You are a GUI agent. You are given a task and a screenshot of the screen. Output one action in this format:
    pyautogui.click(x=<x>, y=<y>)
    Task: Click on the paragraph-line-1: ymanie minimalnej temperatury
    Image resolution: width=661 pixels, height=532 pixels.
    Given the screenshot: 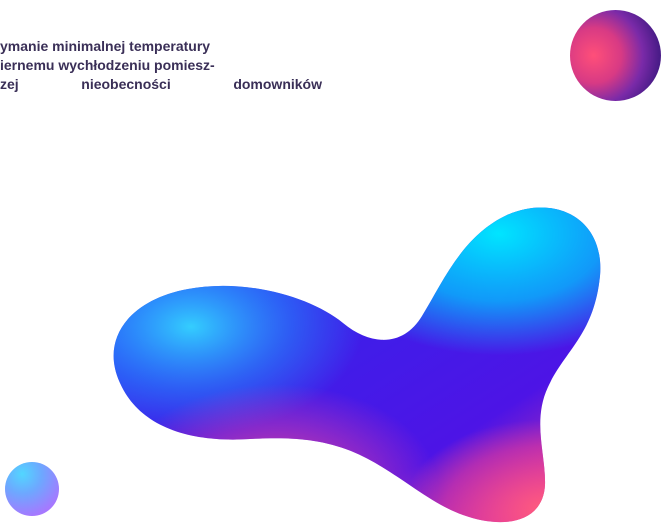 What is the action you would take?
    pyautogui.click(x=105, y=46)
    